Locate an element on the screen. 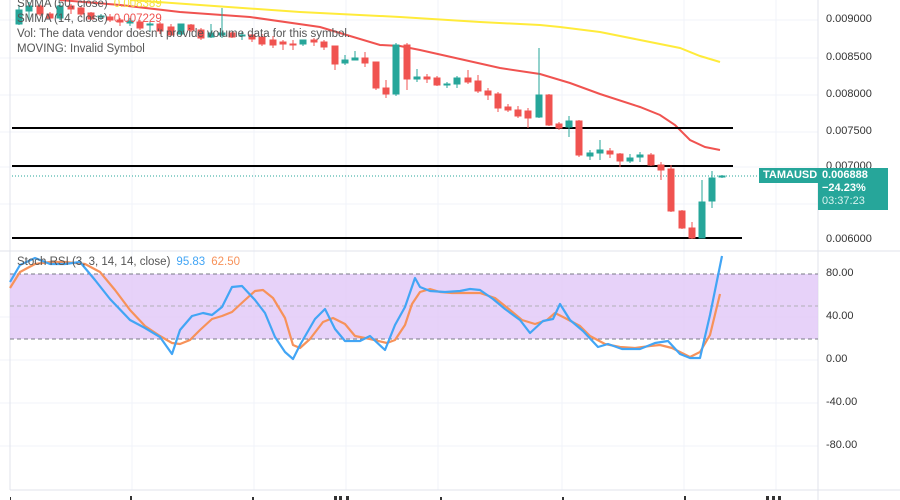  legend-smma50-value: 0.008389 is located at coordinates (137, 5).